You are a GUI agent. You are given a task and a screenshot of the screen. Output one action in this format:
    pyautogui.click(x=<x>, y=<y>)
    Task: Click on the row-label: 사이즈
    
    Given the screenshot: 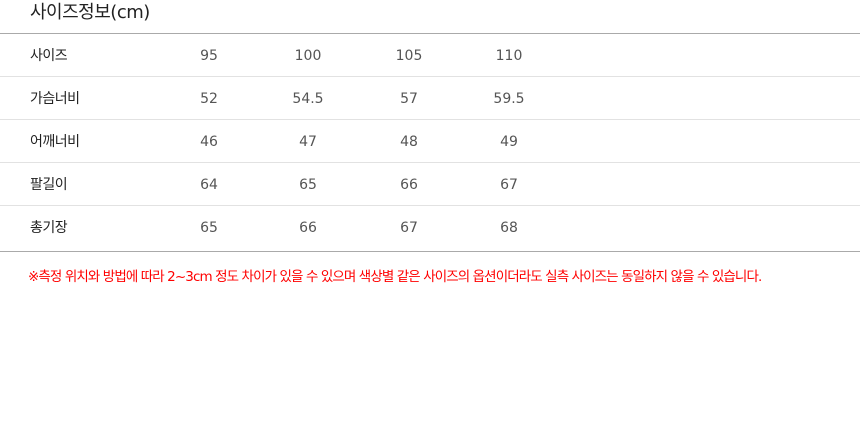 What is the action you would take?
    pyautogui.click(x=49, y=56)
    